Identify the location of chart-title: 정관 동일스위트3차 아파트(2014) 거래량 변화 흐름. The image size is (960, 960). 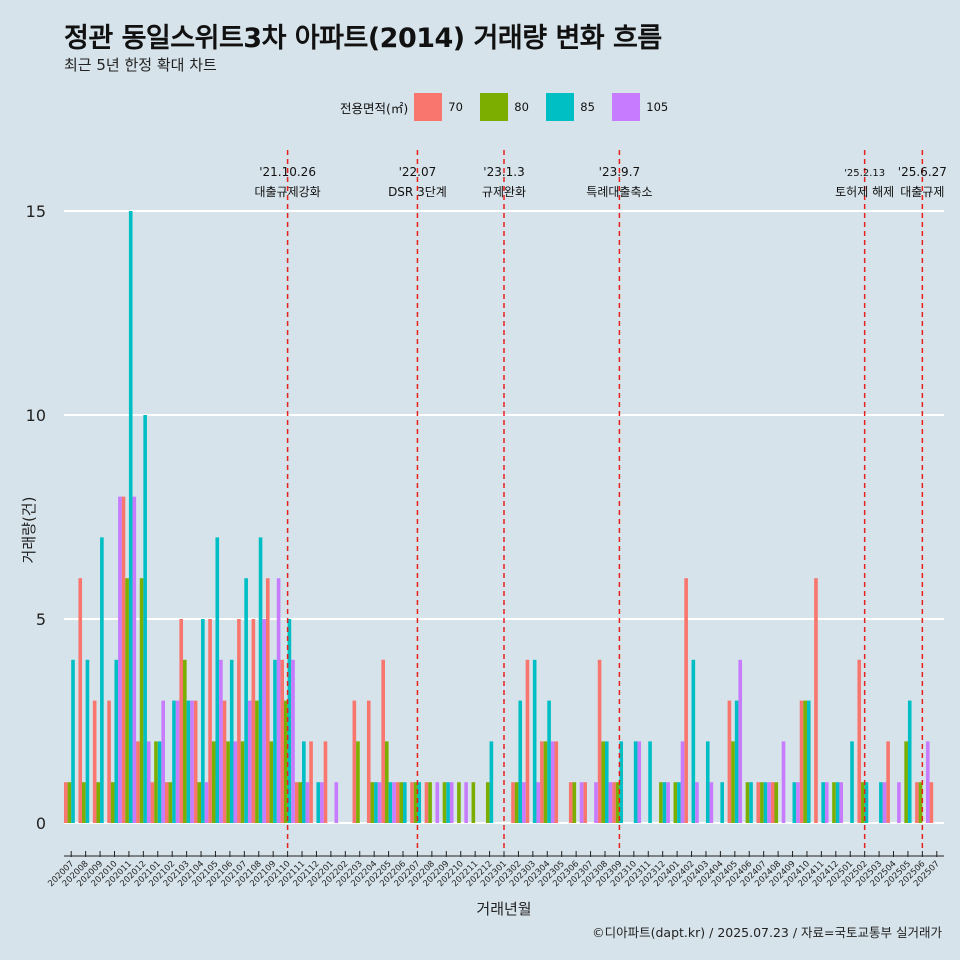
(363, 38).